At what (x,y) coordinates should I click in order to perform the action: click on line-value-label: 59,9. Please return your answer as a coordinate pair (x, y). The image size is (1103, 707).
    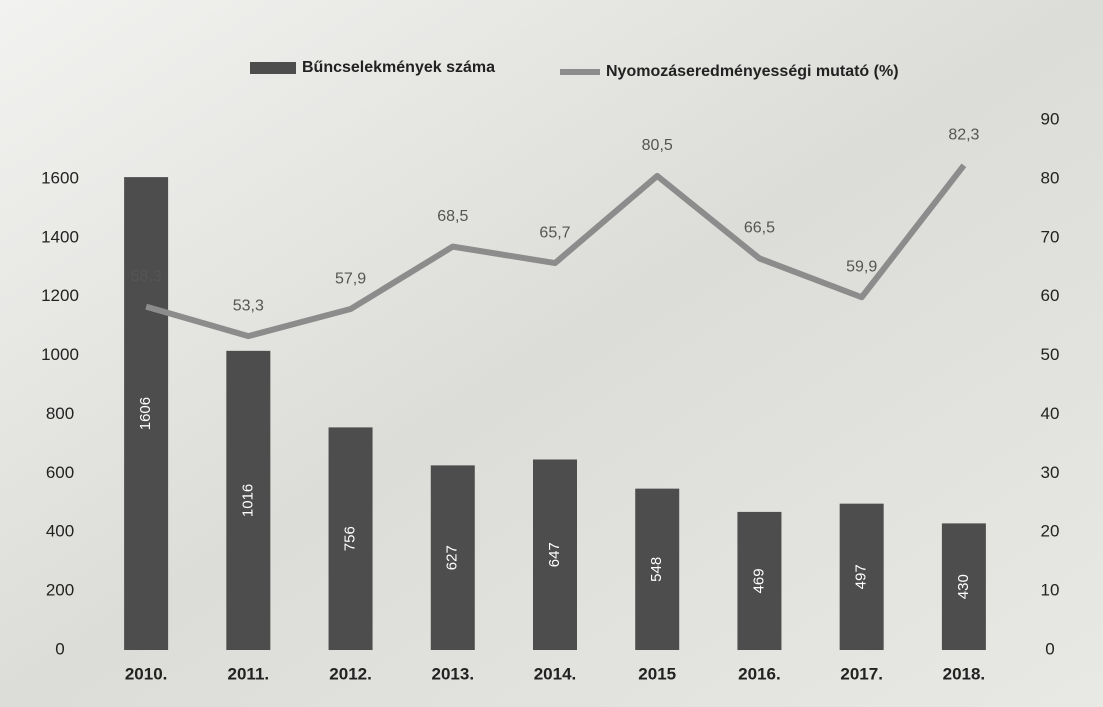
    Looking at the image, I should click on (861, 266).